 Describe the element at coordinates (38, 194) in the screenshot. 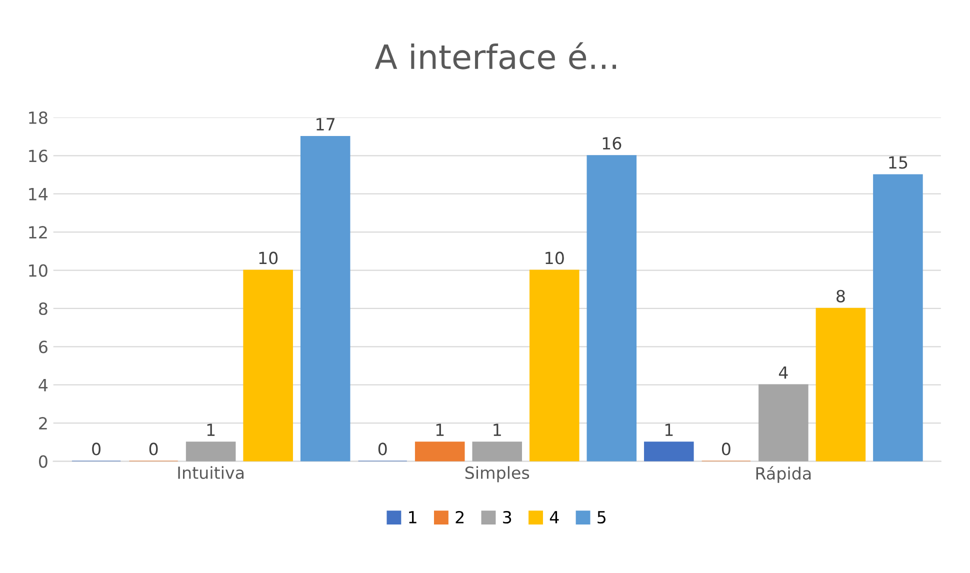

I see `y-tick-label: 14` at that location.